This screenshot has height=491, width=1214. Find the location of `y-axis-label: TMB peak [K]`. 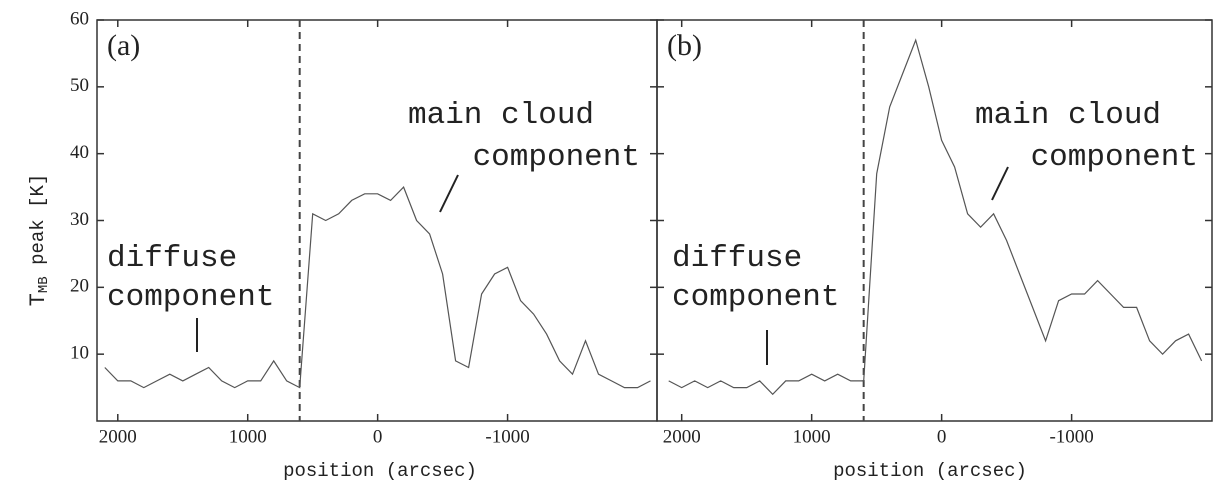

y-axis-label: TMB peak [K] is located at coordinates (39, 240).